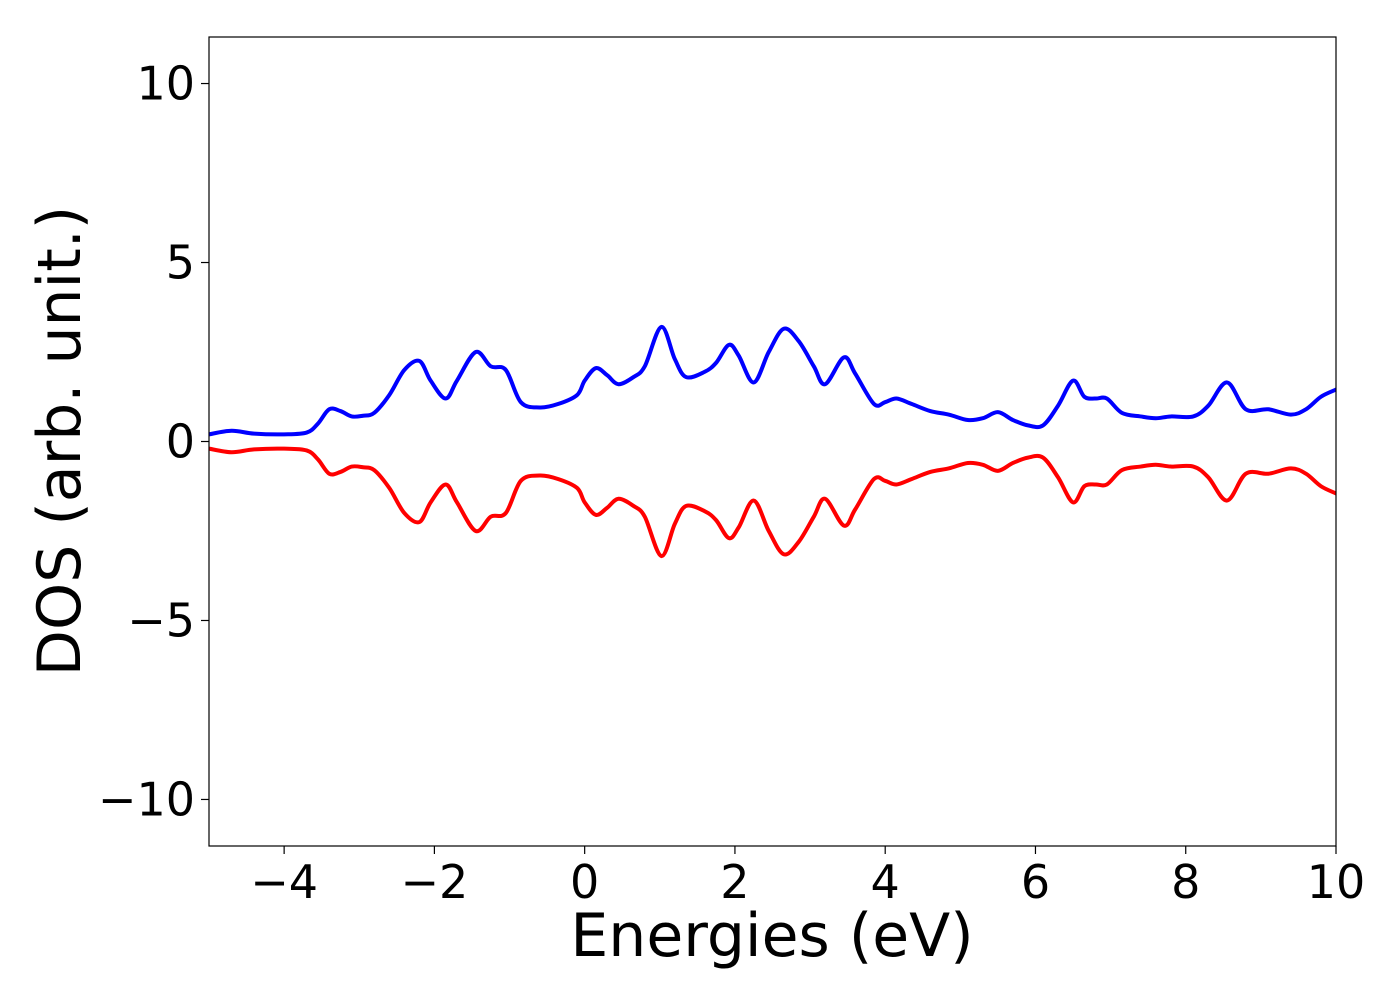 Image resolution: width=1400 pixels, height=1000 pixels. Describe the element at coordinates (885, 882) in the screenshot. I see `x-tick-label: 4` at that location.